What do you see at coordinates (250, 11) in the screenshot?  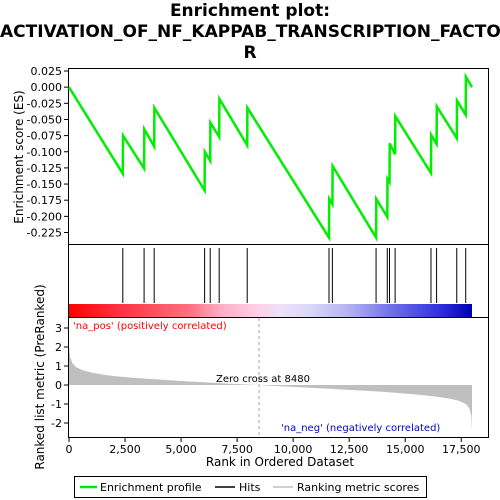 I see `chart-title-line-1: Enrichment plot:` at bounding box center [250, 11].